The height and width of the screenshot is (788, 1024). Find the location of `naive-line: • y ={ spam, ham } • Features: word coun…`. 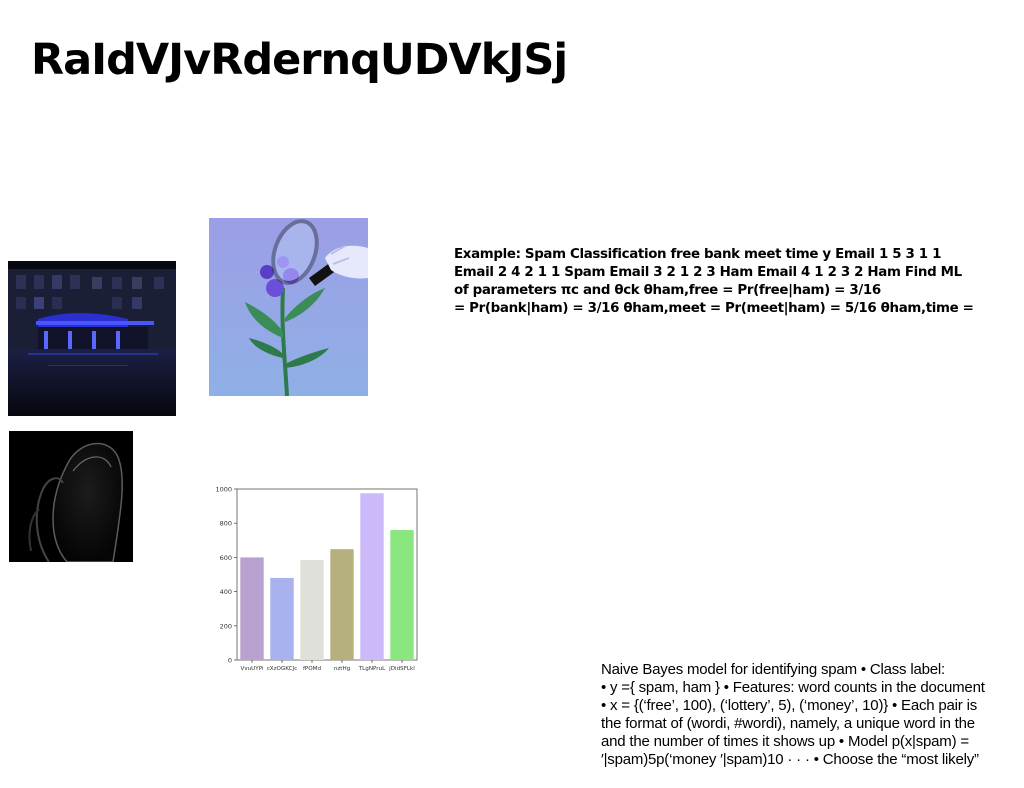

naive-line: • y ={ spam, ham } • Features: word coun… is located at coordinates (793, 687).